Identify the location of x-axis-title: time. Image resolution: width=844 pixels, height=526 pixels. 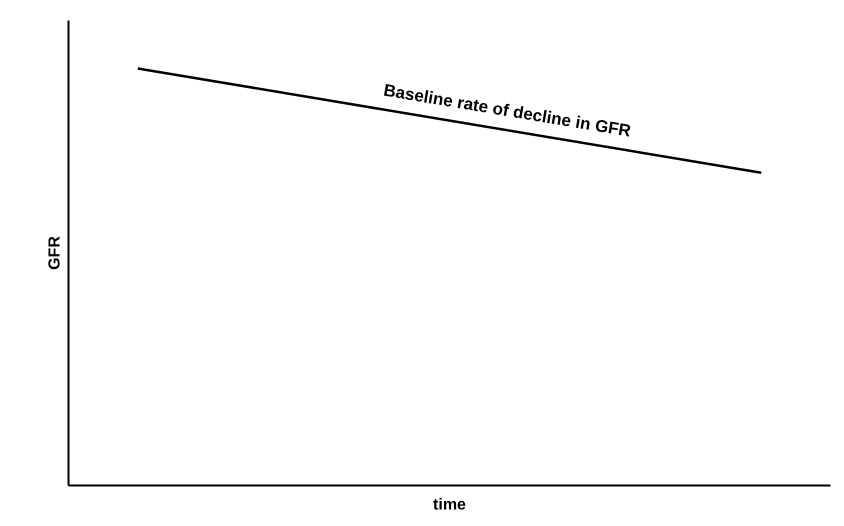
(449, 505).